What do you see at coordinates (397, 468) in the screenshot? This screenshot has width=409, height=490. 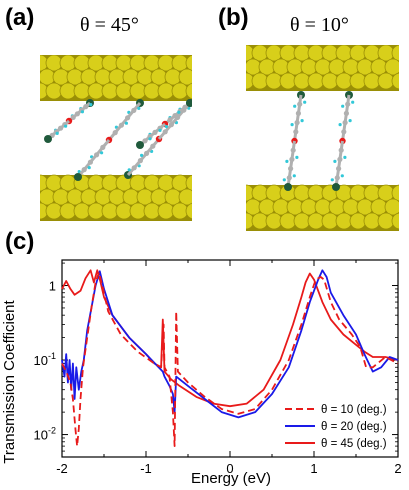 I see `x-tick-label: 2` at bounding box center [397, 468].